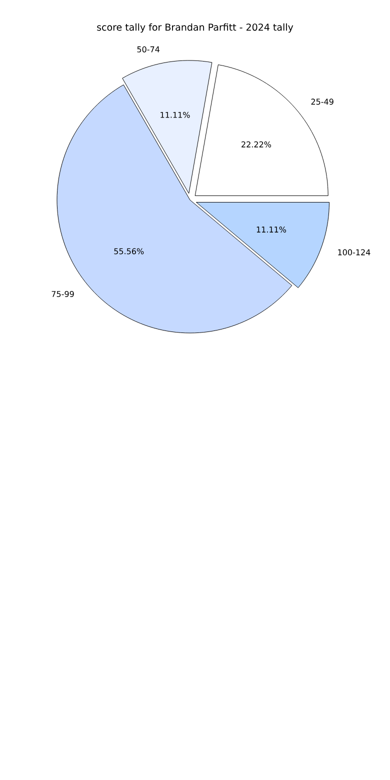 Image resolution: width=390 pixels, height=780 pixels. What do you see at coordinates (322, 101) in the screenshot?
I see `slice-label: 25-49` at bounding box center [322, 101].